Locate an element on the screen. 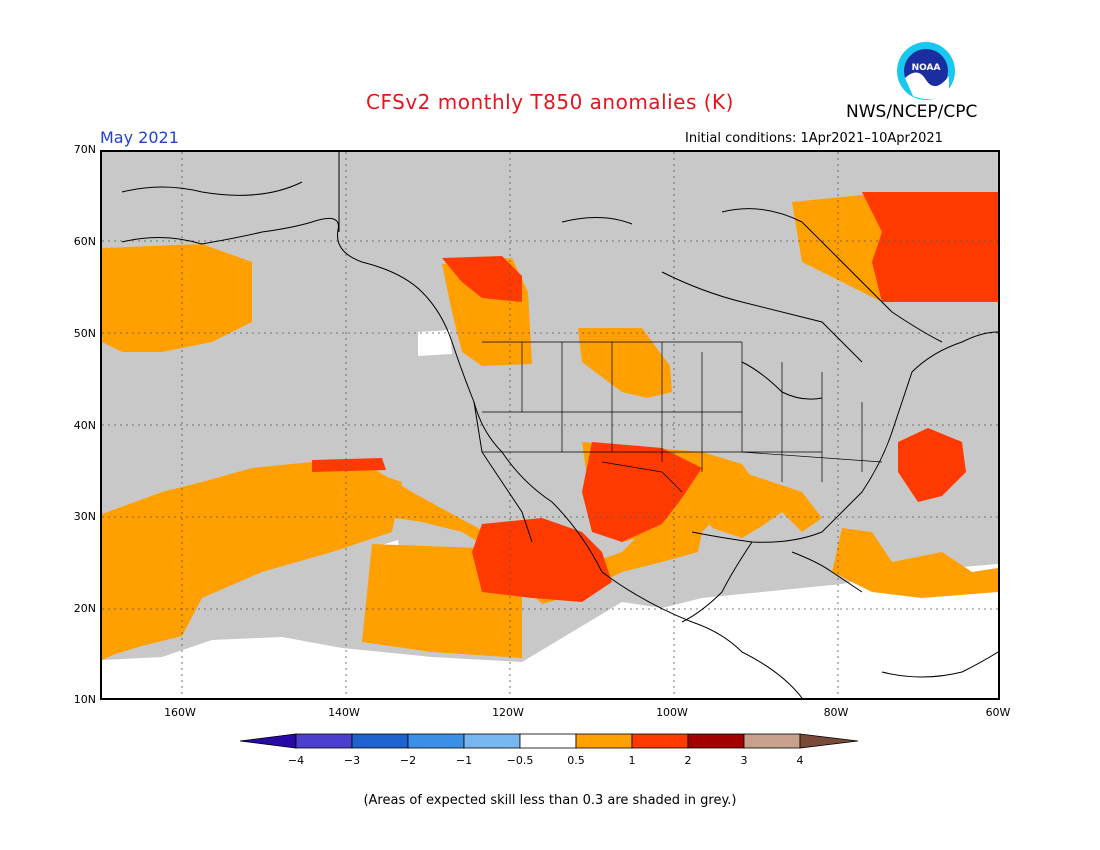 Image resolution: width=1100 pixels, height=850 pixels. lat-label-60n: 60N is located at coordinates (84, 241).